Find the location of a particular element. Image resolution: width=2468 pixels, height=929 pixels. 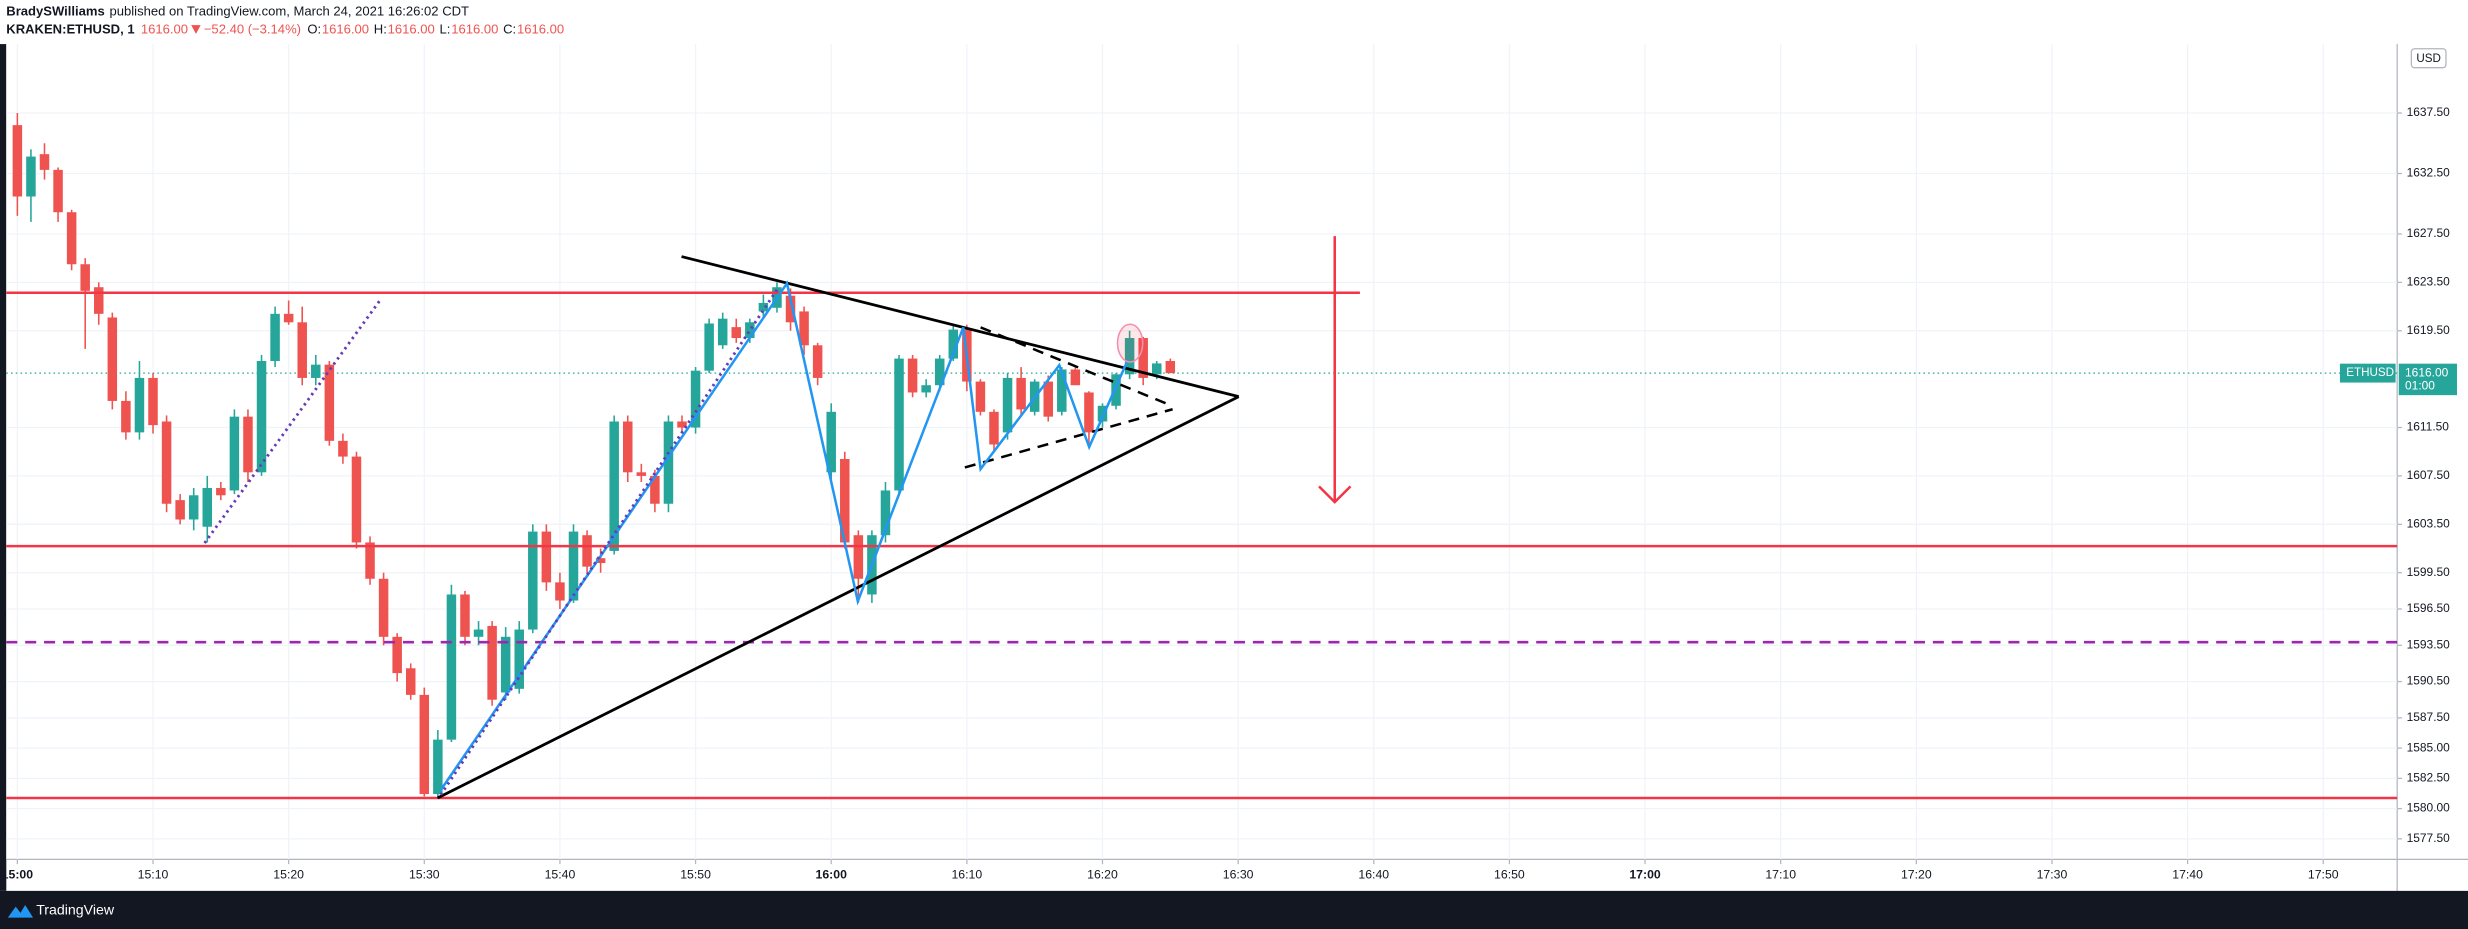

last-price: 1616.00 is located at coordinates (164, 28).